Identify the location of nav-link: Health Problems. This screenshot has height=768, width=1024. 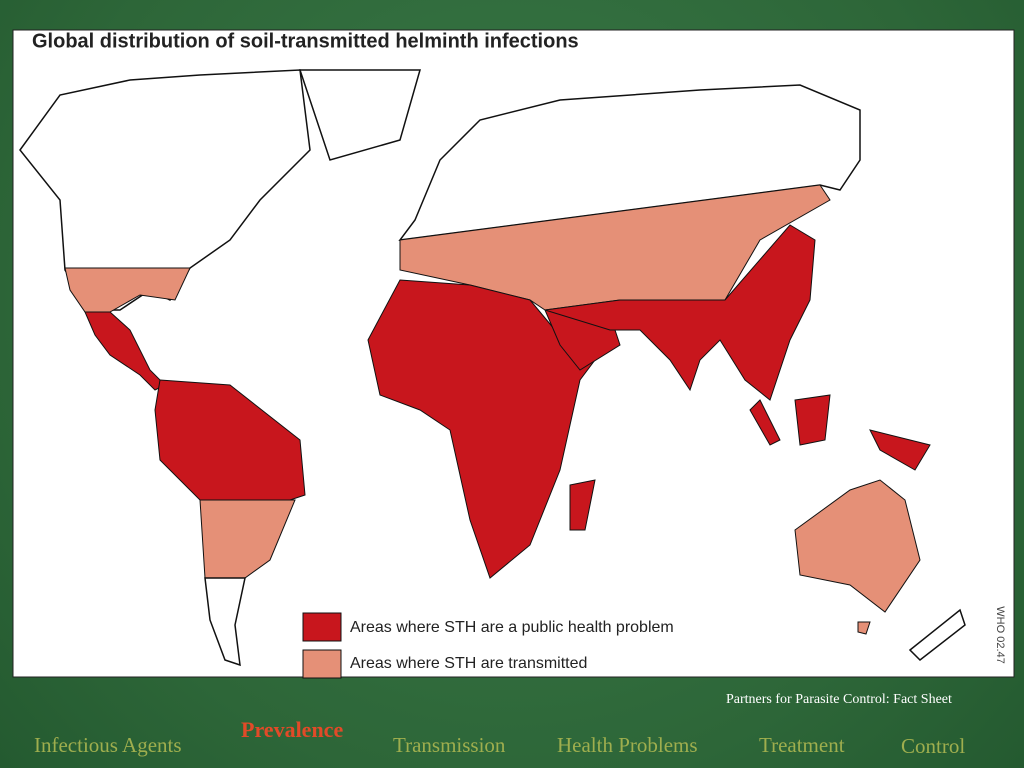
(627, 745).